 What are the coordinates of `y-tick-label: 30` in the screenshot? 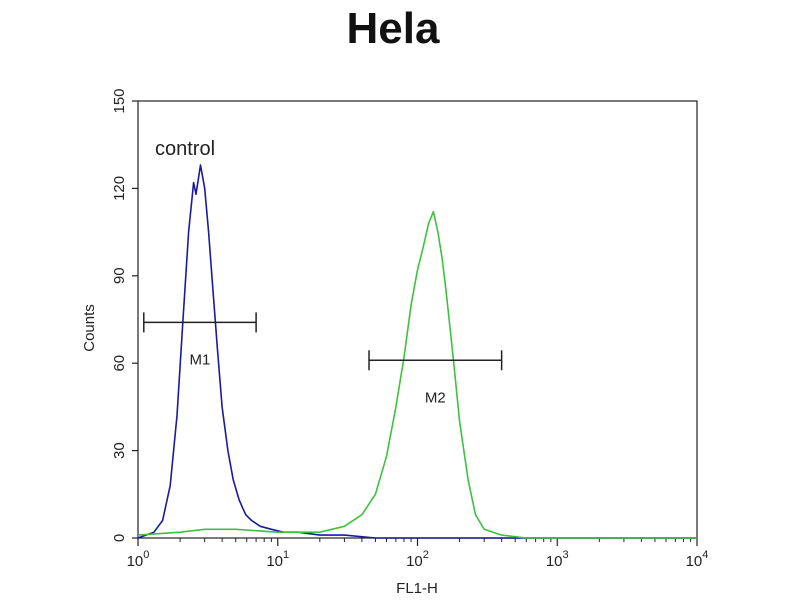 It's located at (119, 450).